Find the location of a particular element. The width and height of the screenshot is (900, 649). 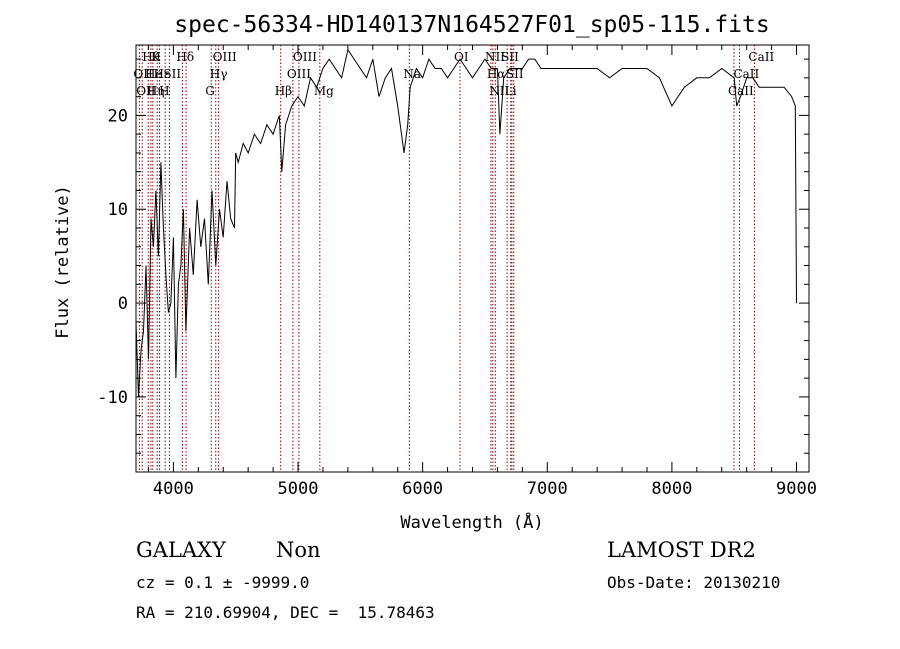

marker-label: Hε is located at coordinates (162, 74).